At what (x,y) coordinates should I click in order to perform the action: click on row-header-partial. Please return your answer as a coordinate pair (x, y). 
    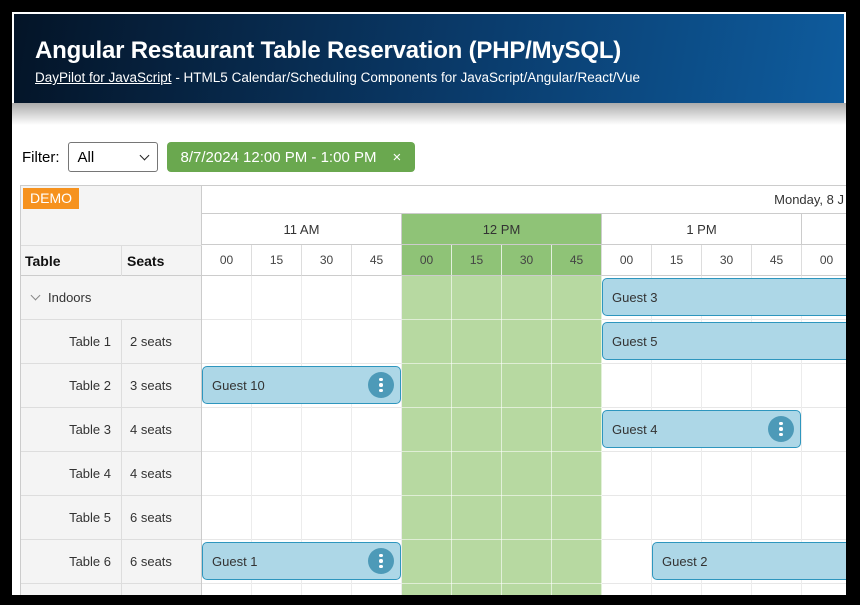
    Looking at the image, I should click on (111, 589).